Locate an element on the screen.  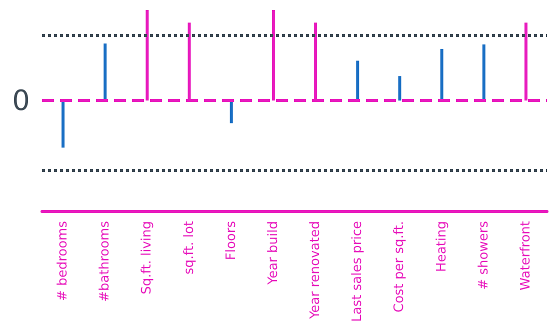
x-tick-label: Heating is located at coordinates (442, 246).